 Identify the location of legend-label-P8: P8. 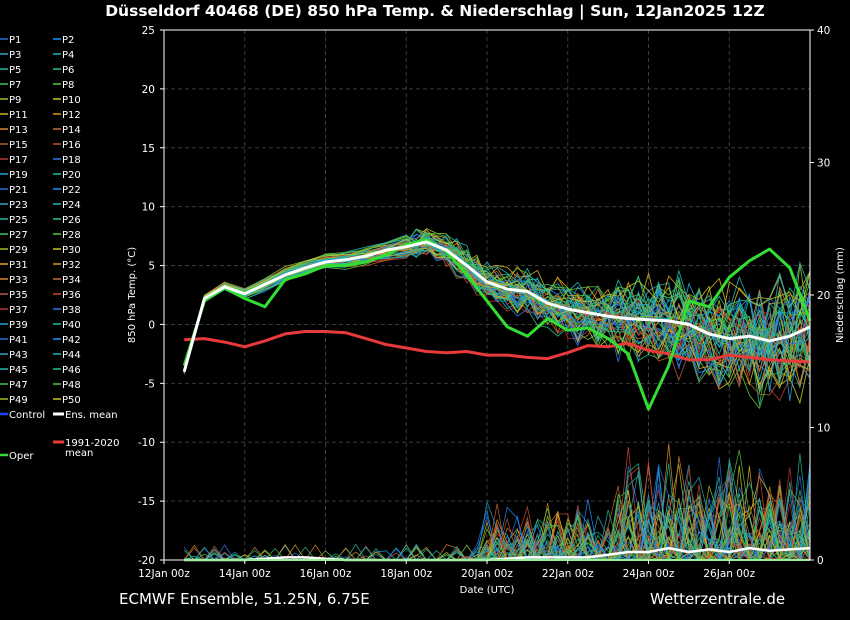
(68, 85).